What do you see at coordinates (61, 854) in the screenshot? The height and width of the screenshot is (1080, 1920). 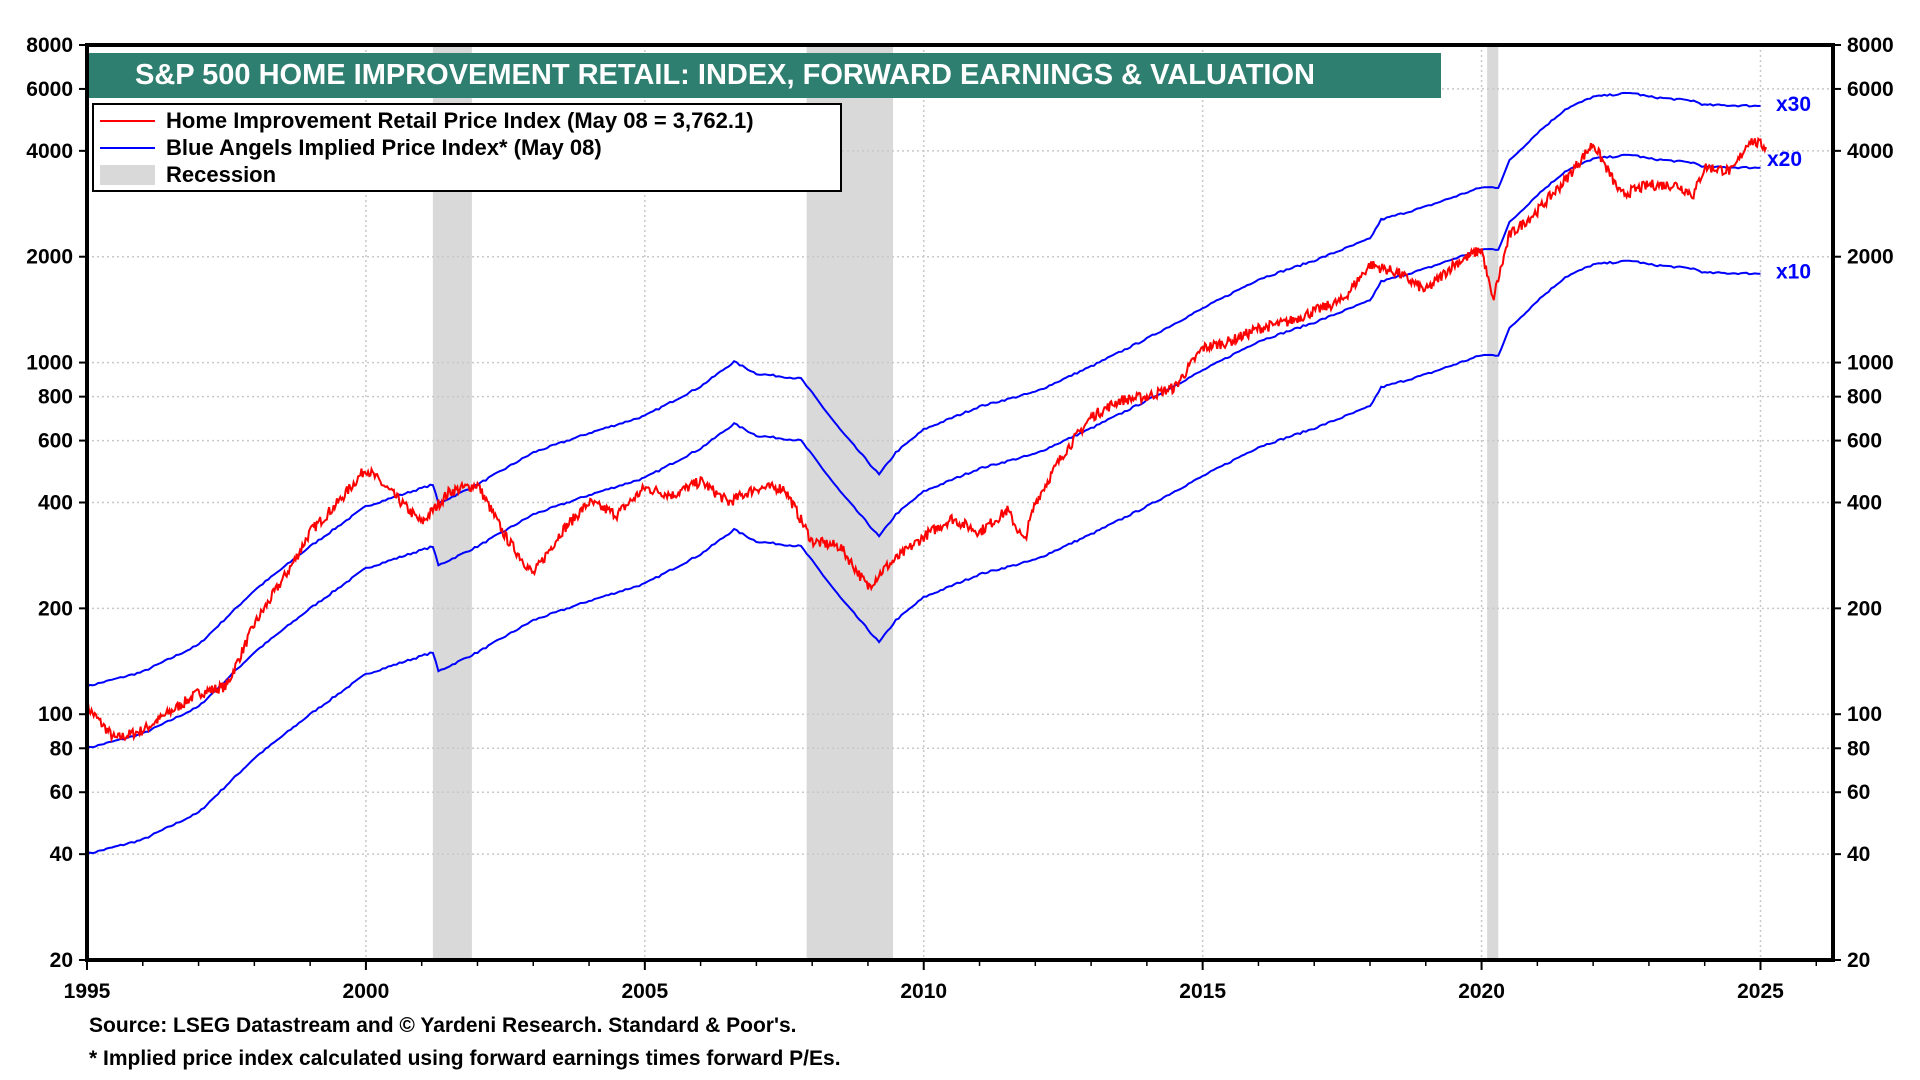 I see `y-tick-label-left: 40` at bounding box center [61, 854].